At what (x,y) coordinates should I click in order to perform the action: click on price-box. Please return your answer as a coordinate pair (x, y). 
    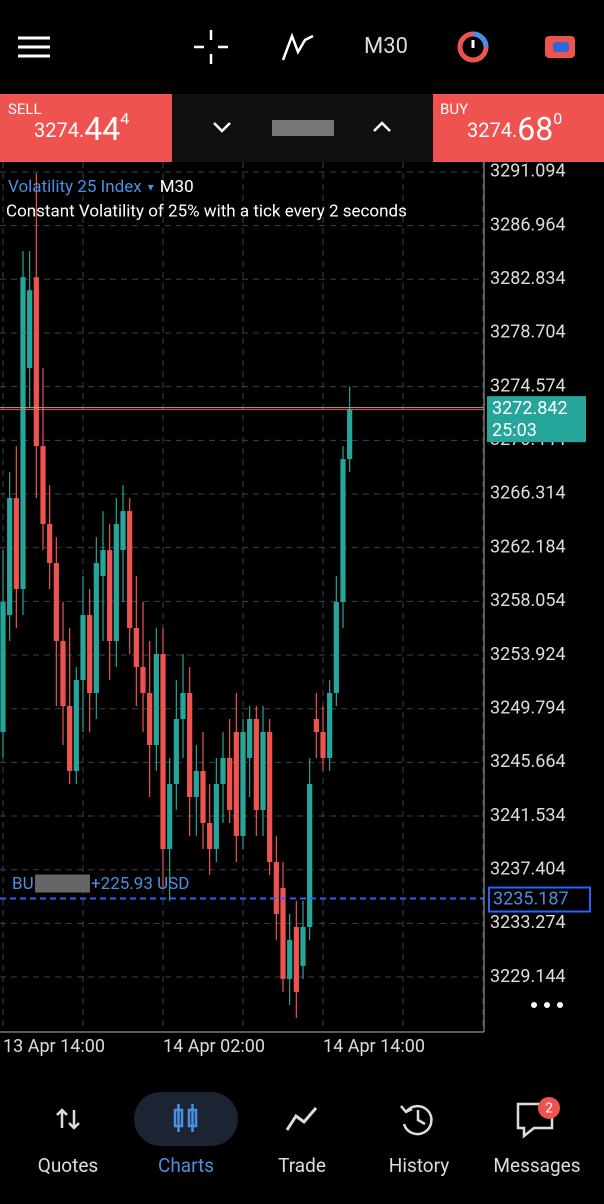
    Looking at the image, I should click on (536, 419).